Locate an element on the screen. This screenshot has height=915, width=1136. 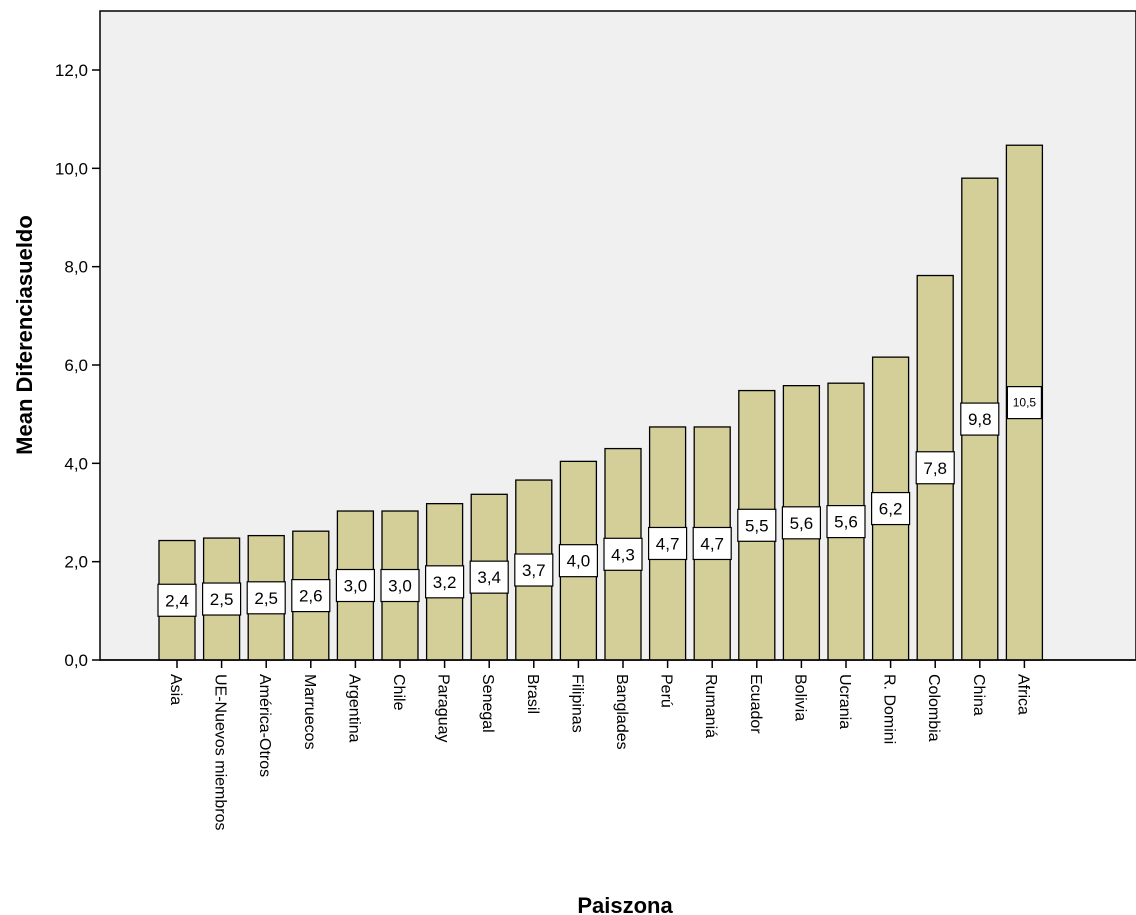
x-tick-label: Filipinas is located at coordinates (576, 703).